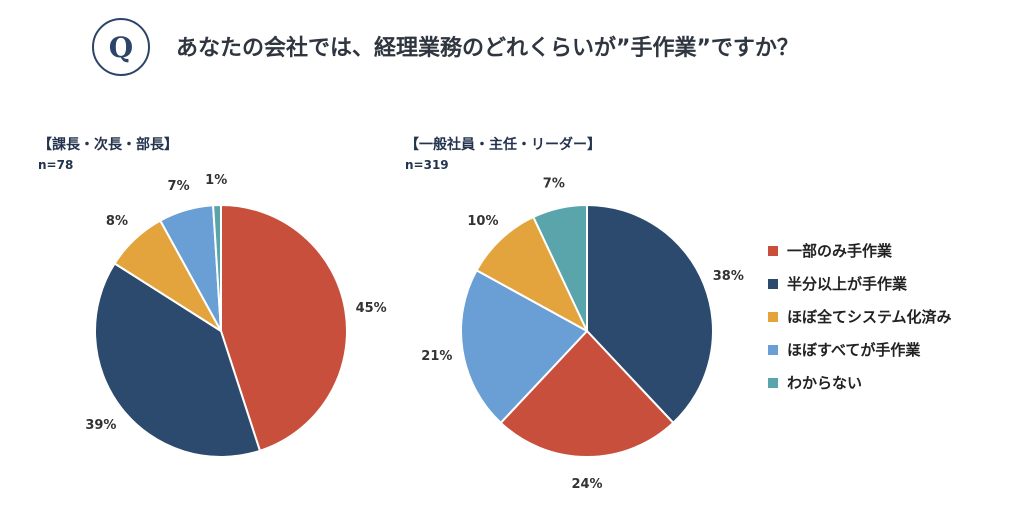  I want to click on group-title-managers: 【課長・次長・部長】, so click(108, 145).